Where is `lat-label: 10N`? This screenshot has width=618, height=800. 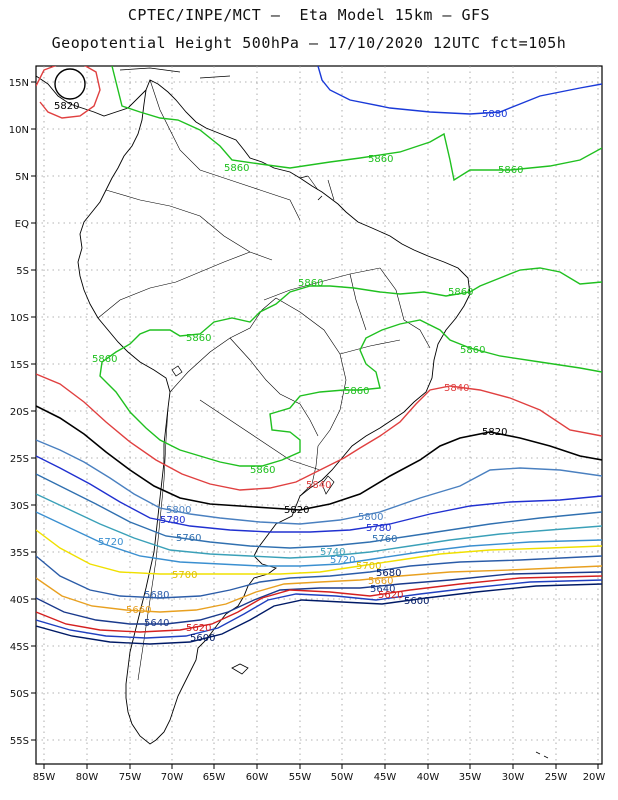 lat-label: 10N is located at coordinates (19, 130).